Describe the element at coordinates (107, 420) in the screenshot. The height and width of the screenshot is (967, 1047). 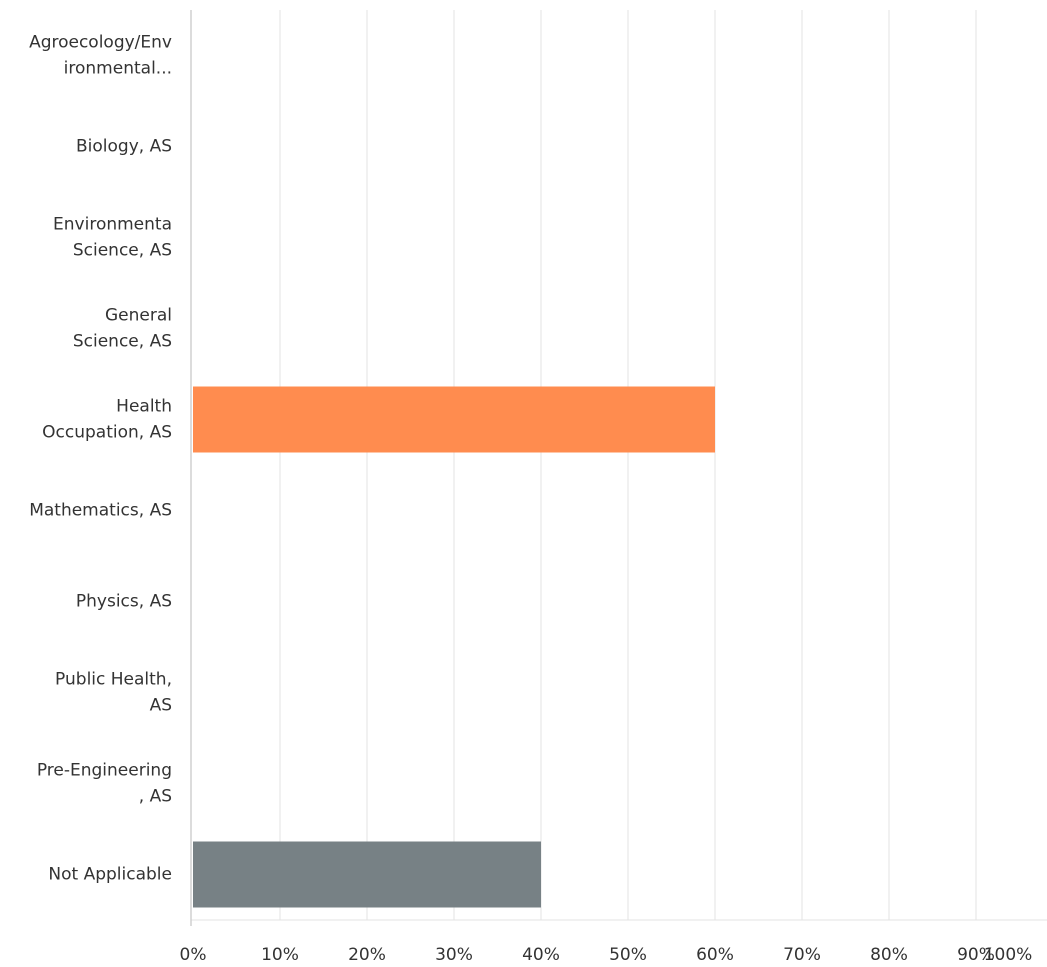
I see `y-tick-label: Health Occupation, AS` at that location.